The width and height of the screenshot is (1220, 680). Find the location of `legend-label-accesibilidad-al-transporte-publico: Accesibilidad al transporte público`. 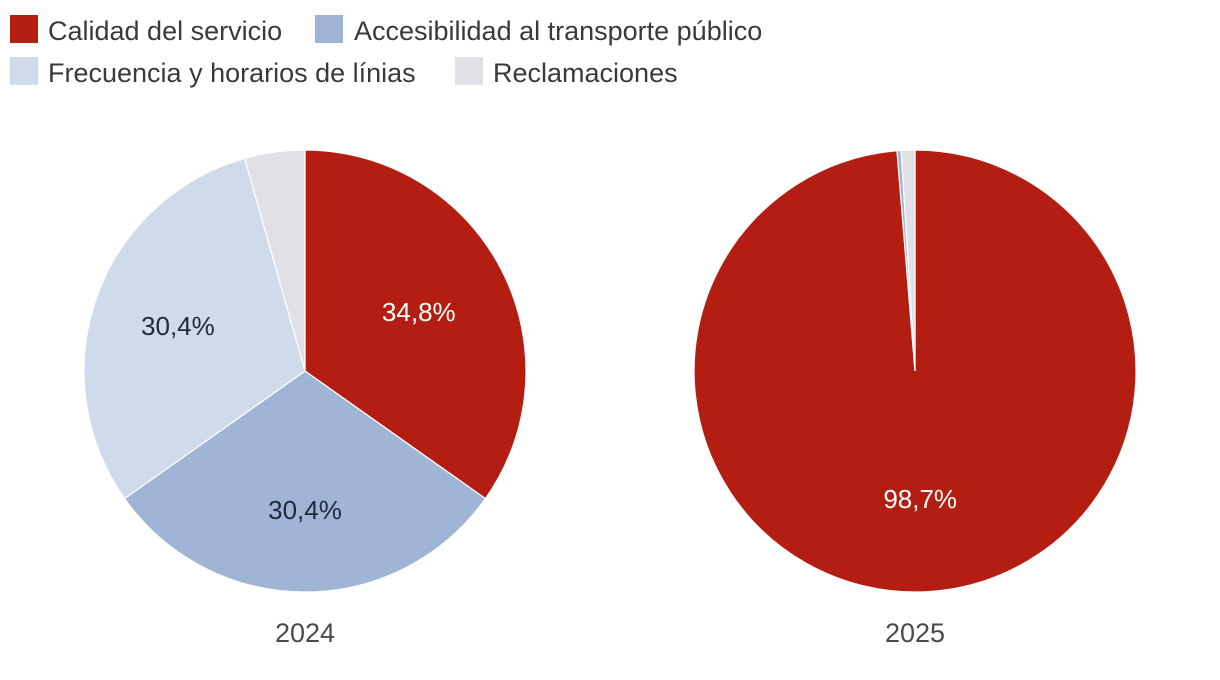

legend-label-accesibilidad-al-transporte-publico: Accesibilidad al transporte público is located at coordinates (558, 31).